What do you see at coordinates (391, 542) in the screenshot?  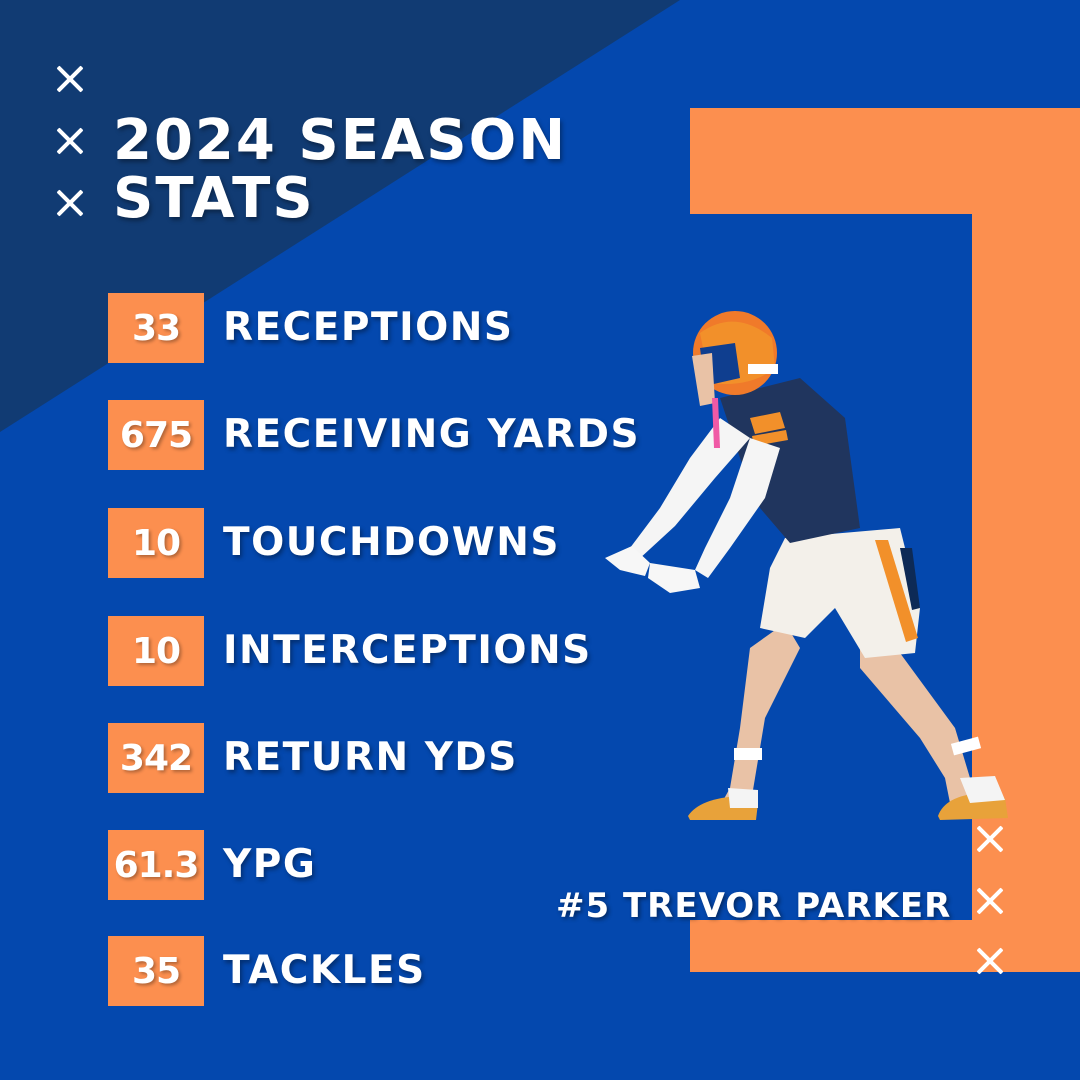 I see `stat-label: TOUCHDOWNS` at bounding box center [391, 542].